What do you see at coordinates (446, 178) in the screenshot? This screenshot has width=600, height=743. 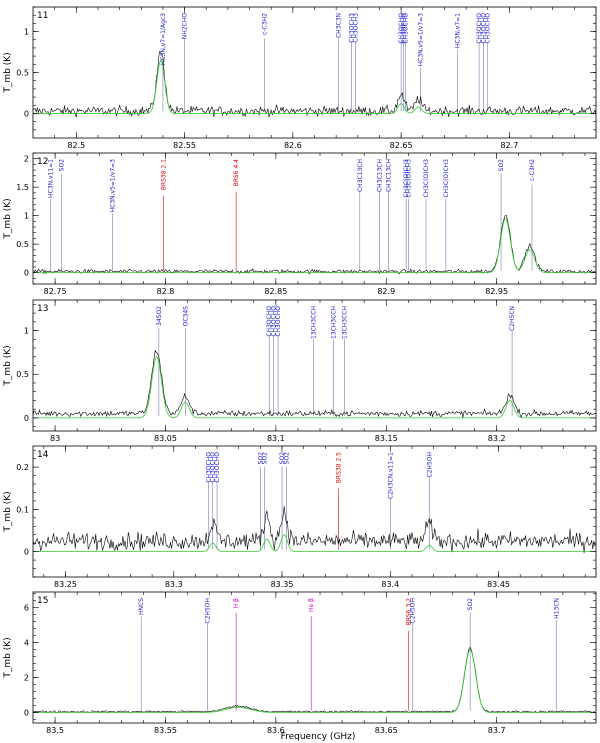 I see `line-label-12-11: CH3C(O)CH3` at bounding box center [446, 178].